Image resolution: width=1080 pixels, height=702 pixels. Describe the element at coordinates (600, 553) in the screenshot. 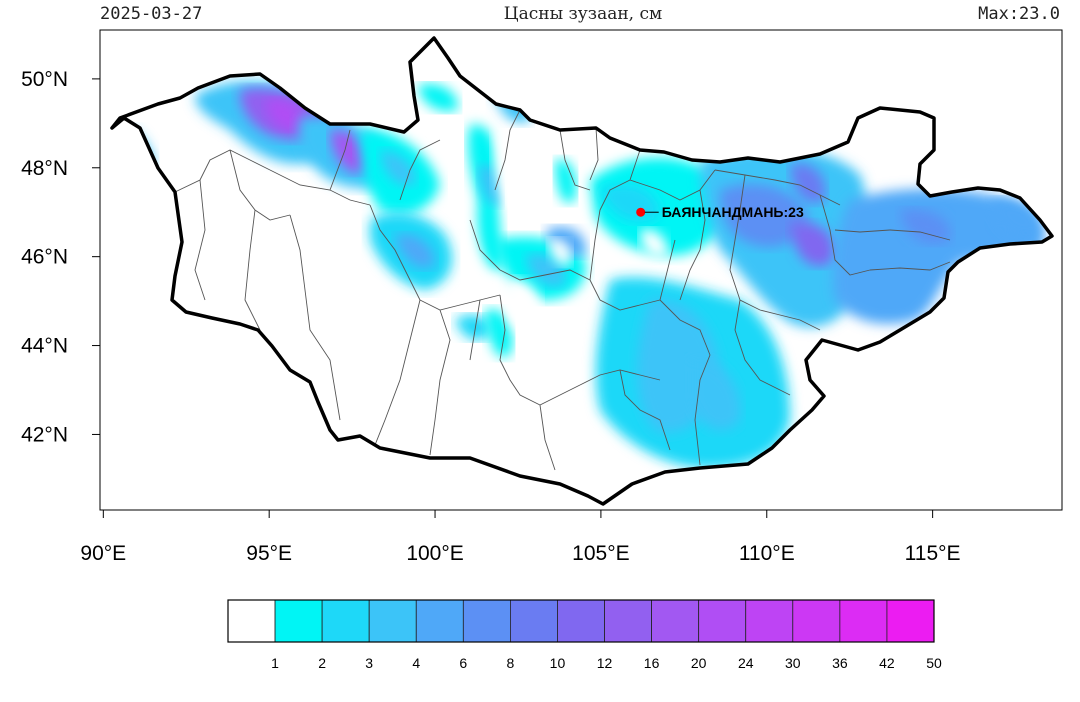

I see `lon-tick-label: 105°E` at that location.